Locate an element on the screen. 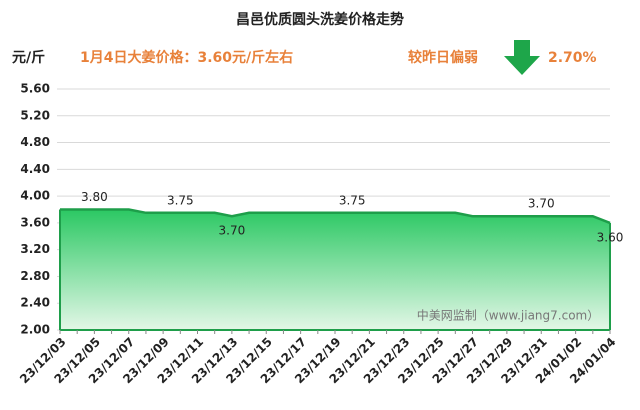 This screenshot has width=640, height=410. y-tick-label: 4.40 is located at coordinates (35, 169).